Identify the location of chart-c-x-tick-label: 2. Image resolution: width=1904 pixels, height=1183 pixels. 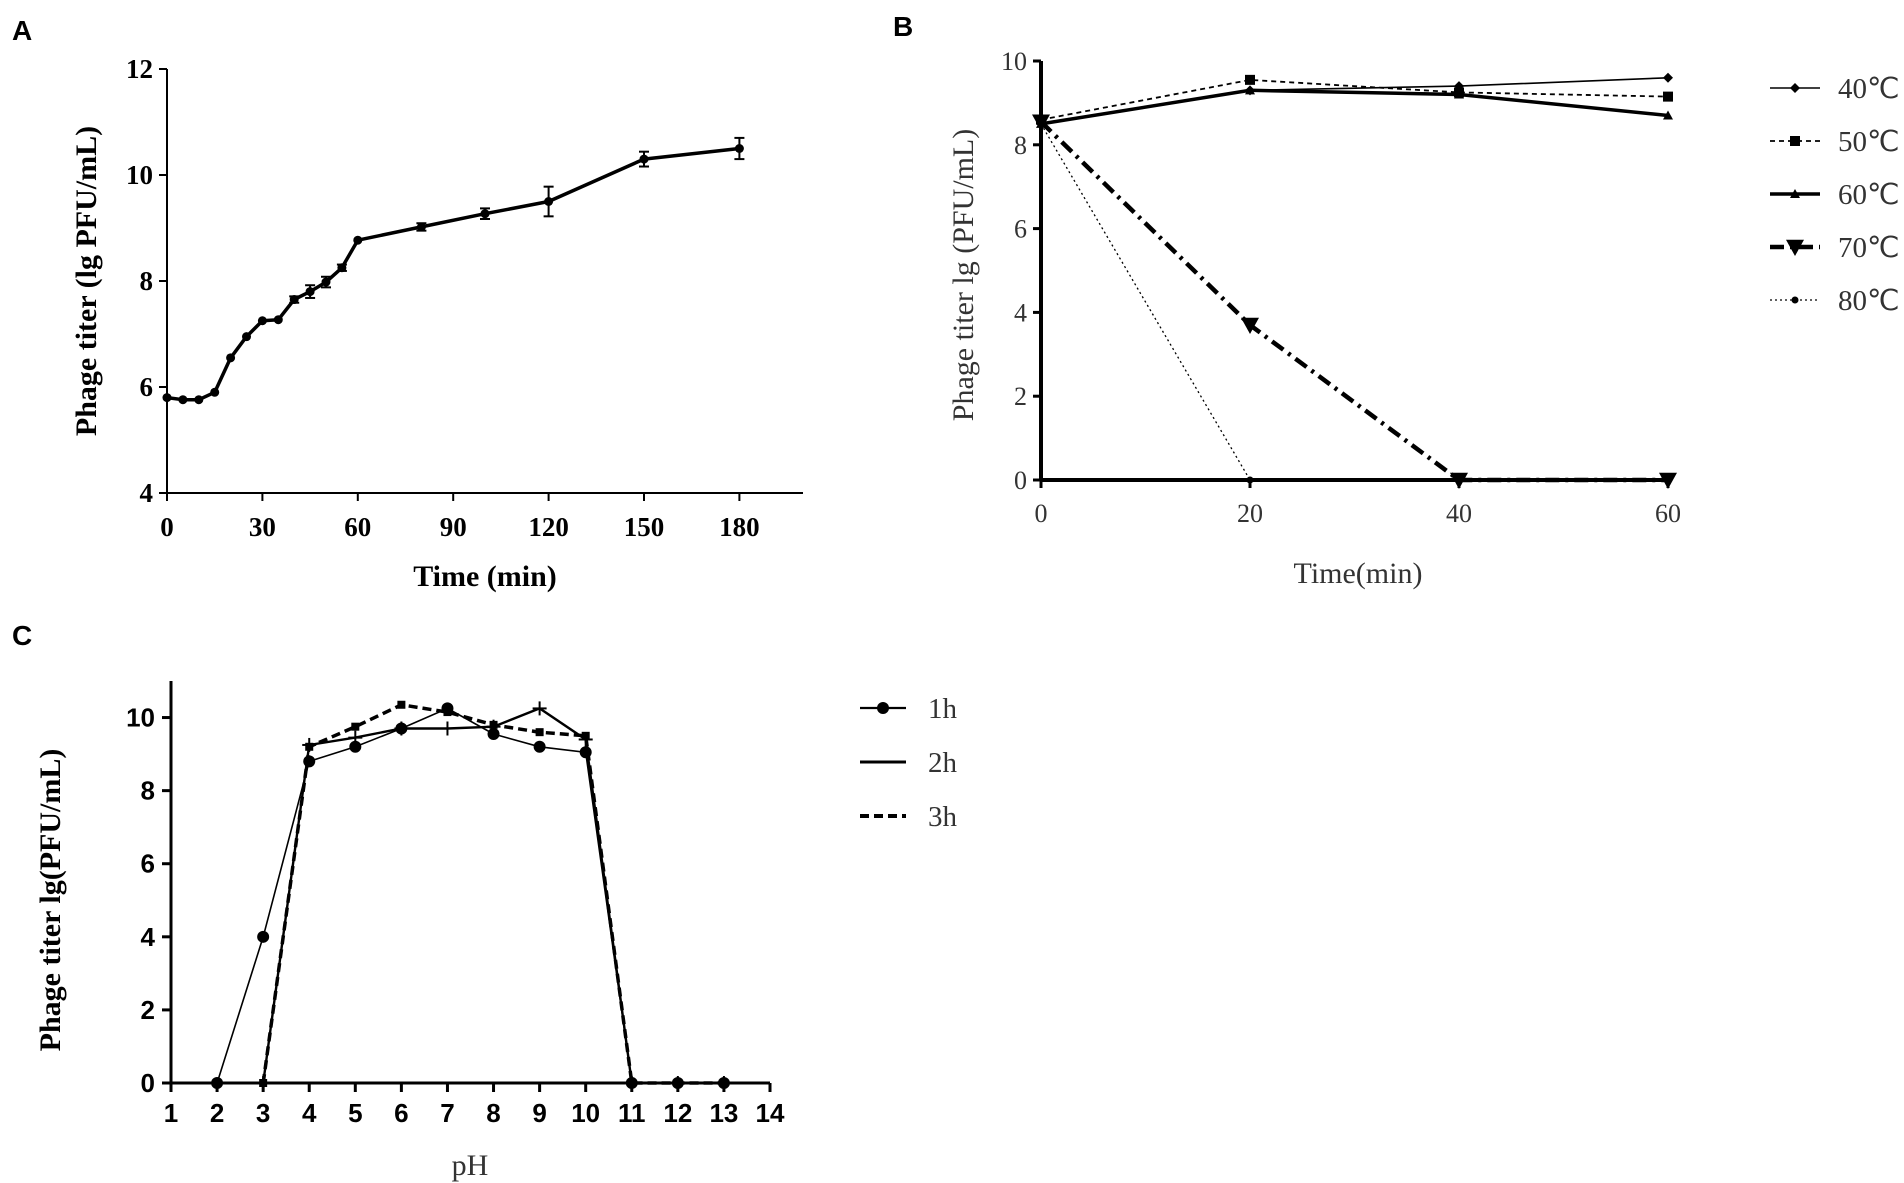
(217, 1113).